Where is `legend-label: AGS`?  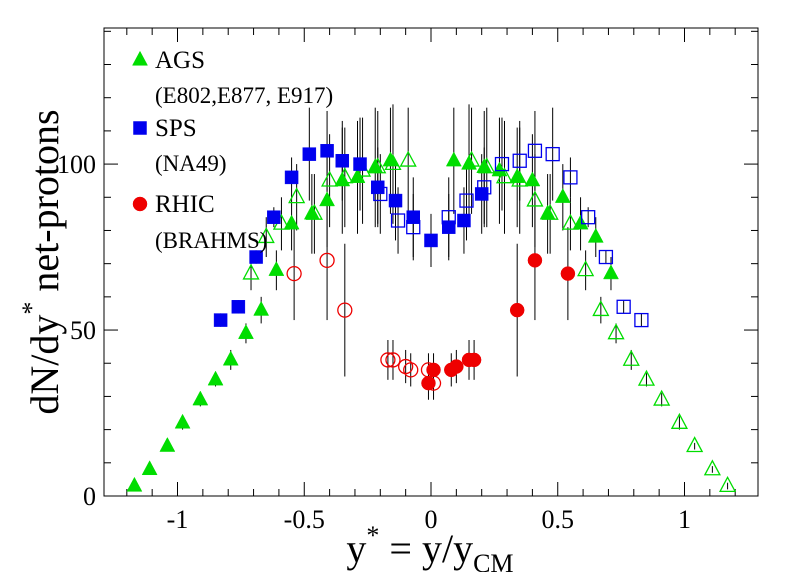 legend-label: AGS is located at coordinates (180, 60).